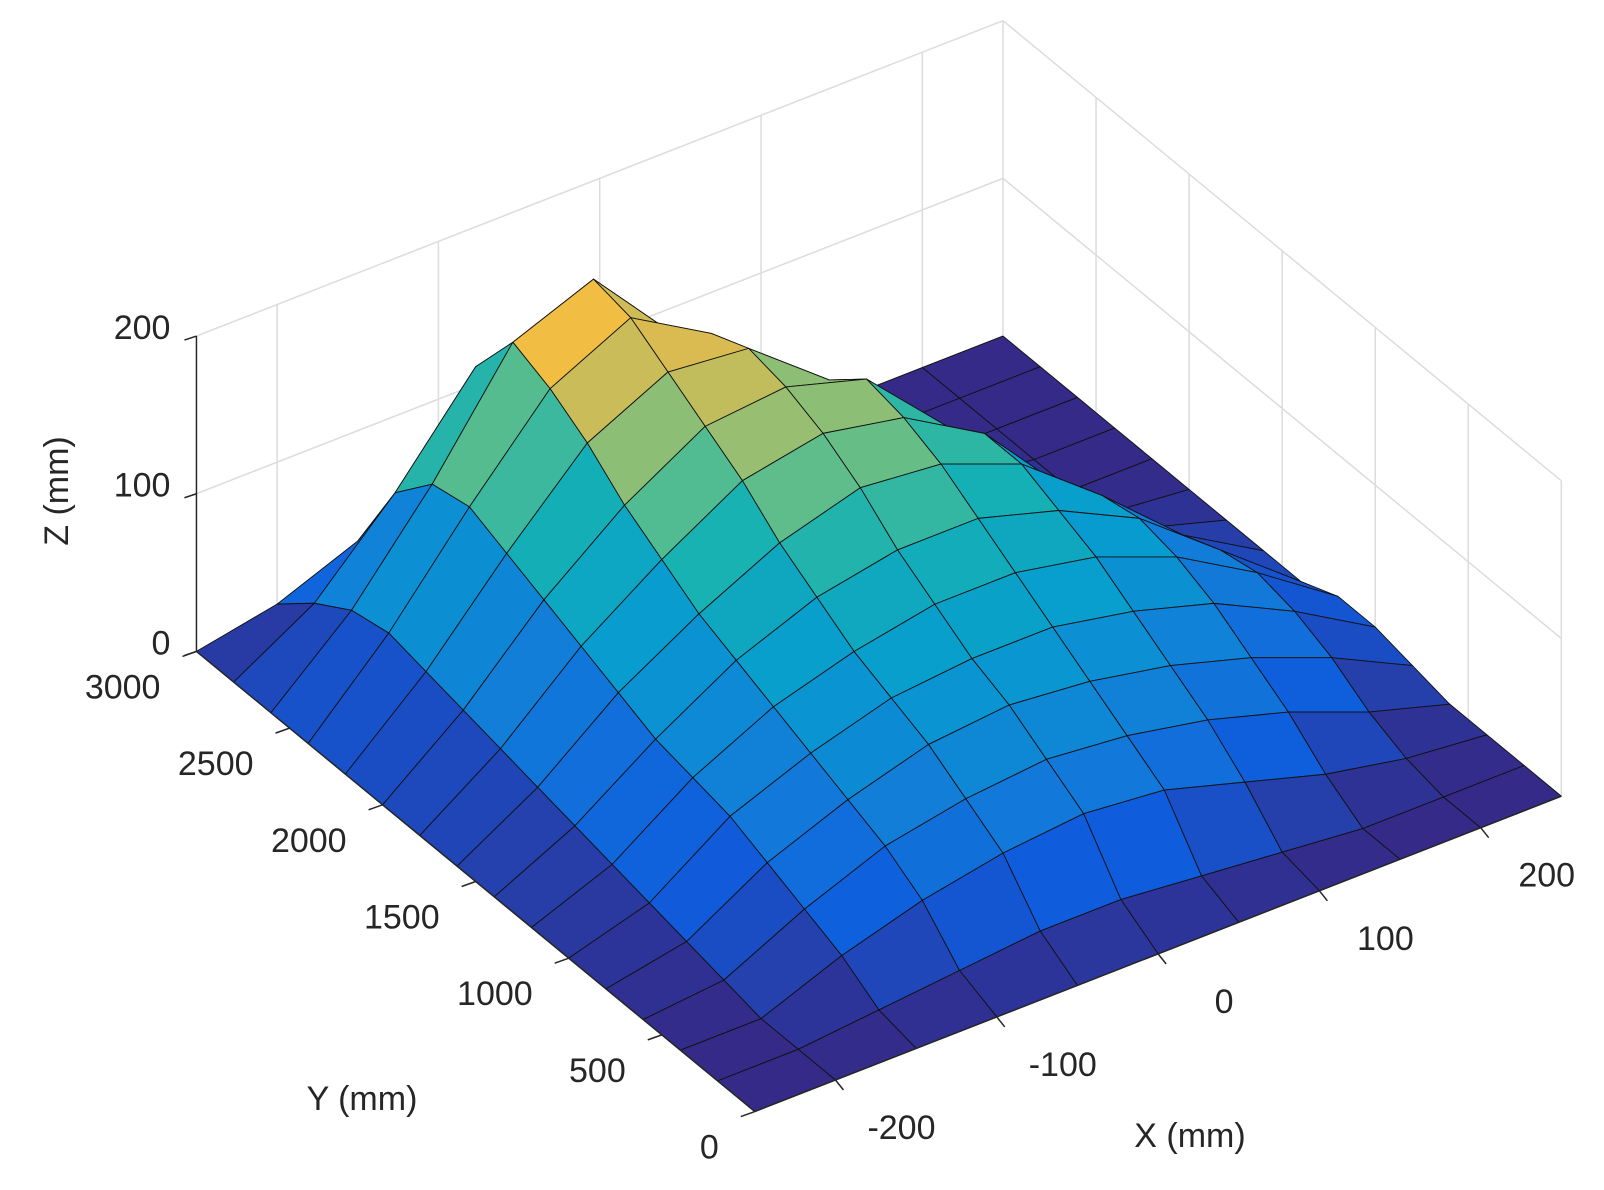 The image size is (1604, 1190). Describe the element at coordinates (1063, 1065) in the screenshot. I see `x-tick-label: -100` at that location.